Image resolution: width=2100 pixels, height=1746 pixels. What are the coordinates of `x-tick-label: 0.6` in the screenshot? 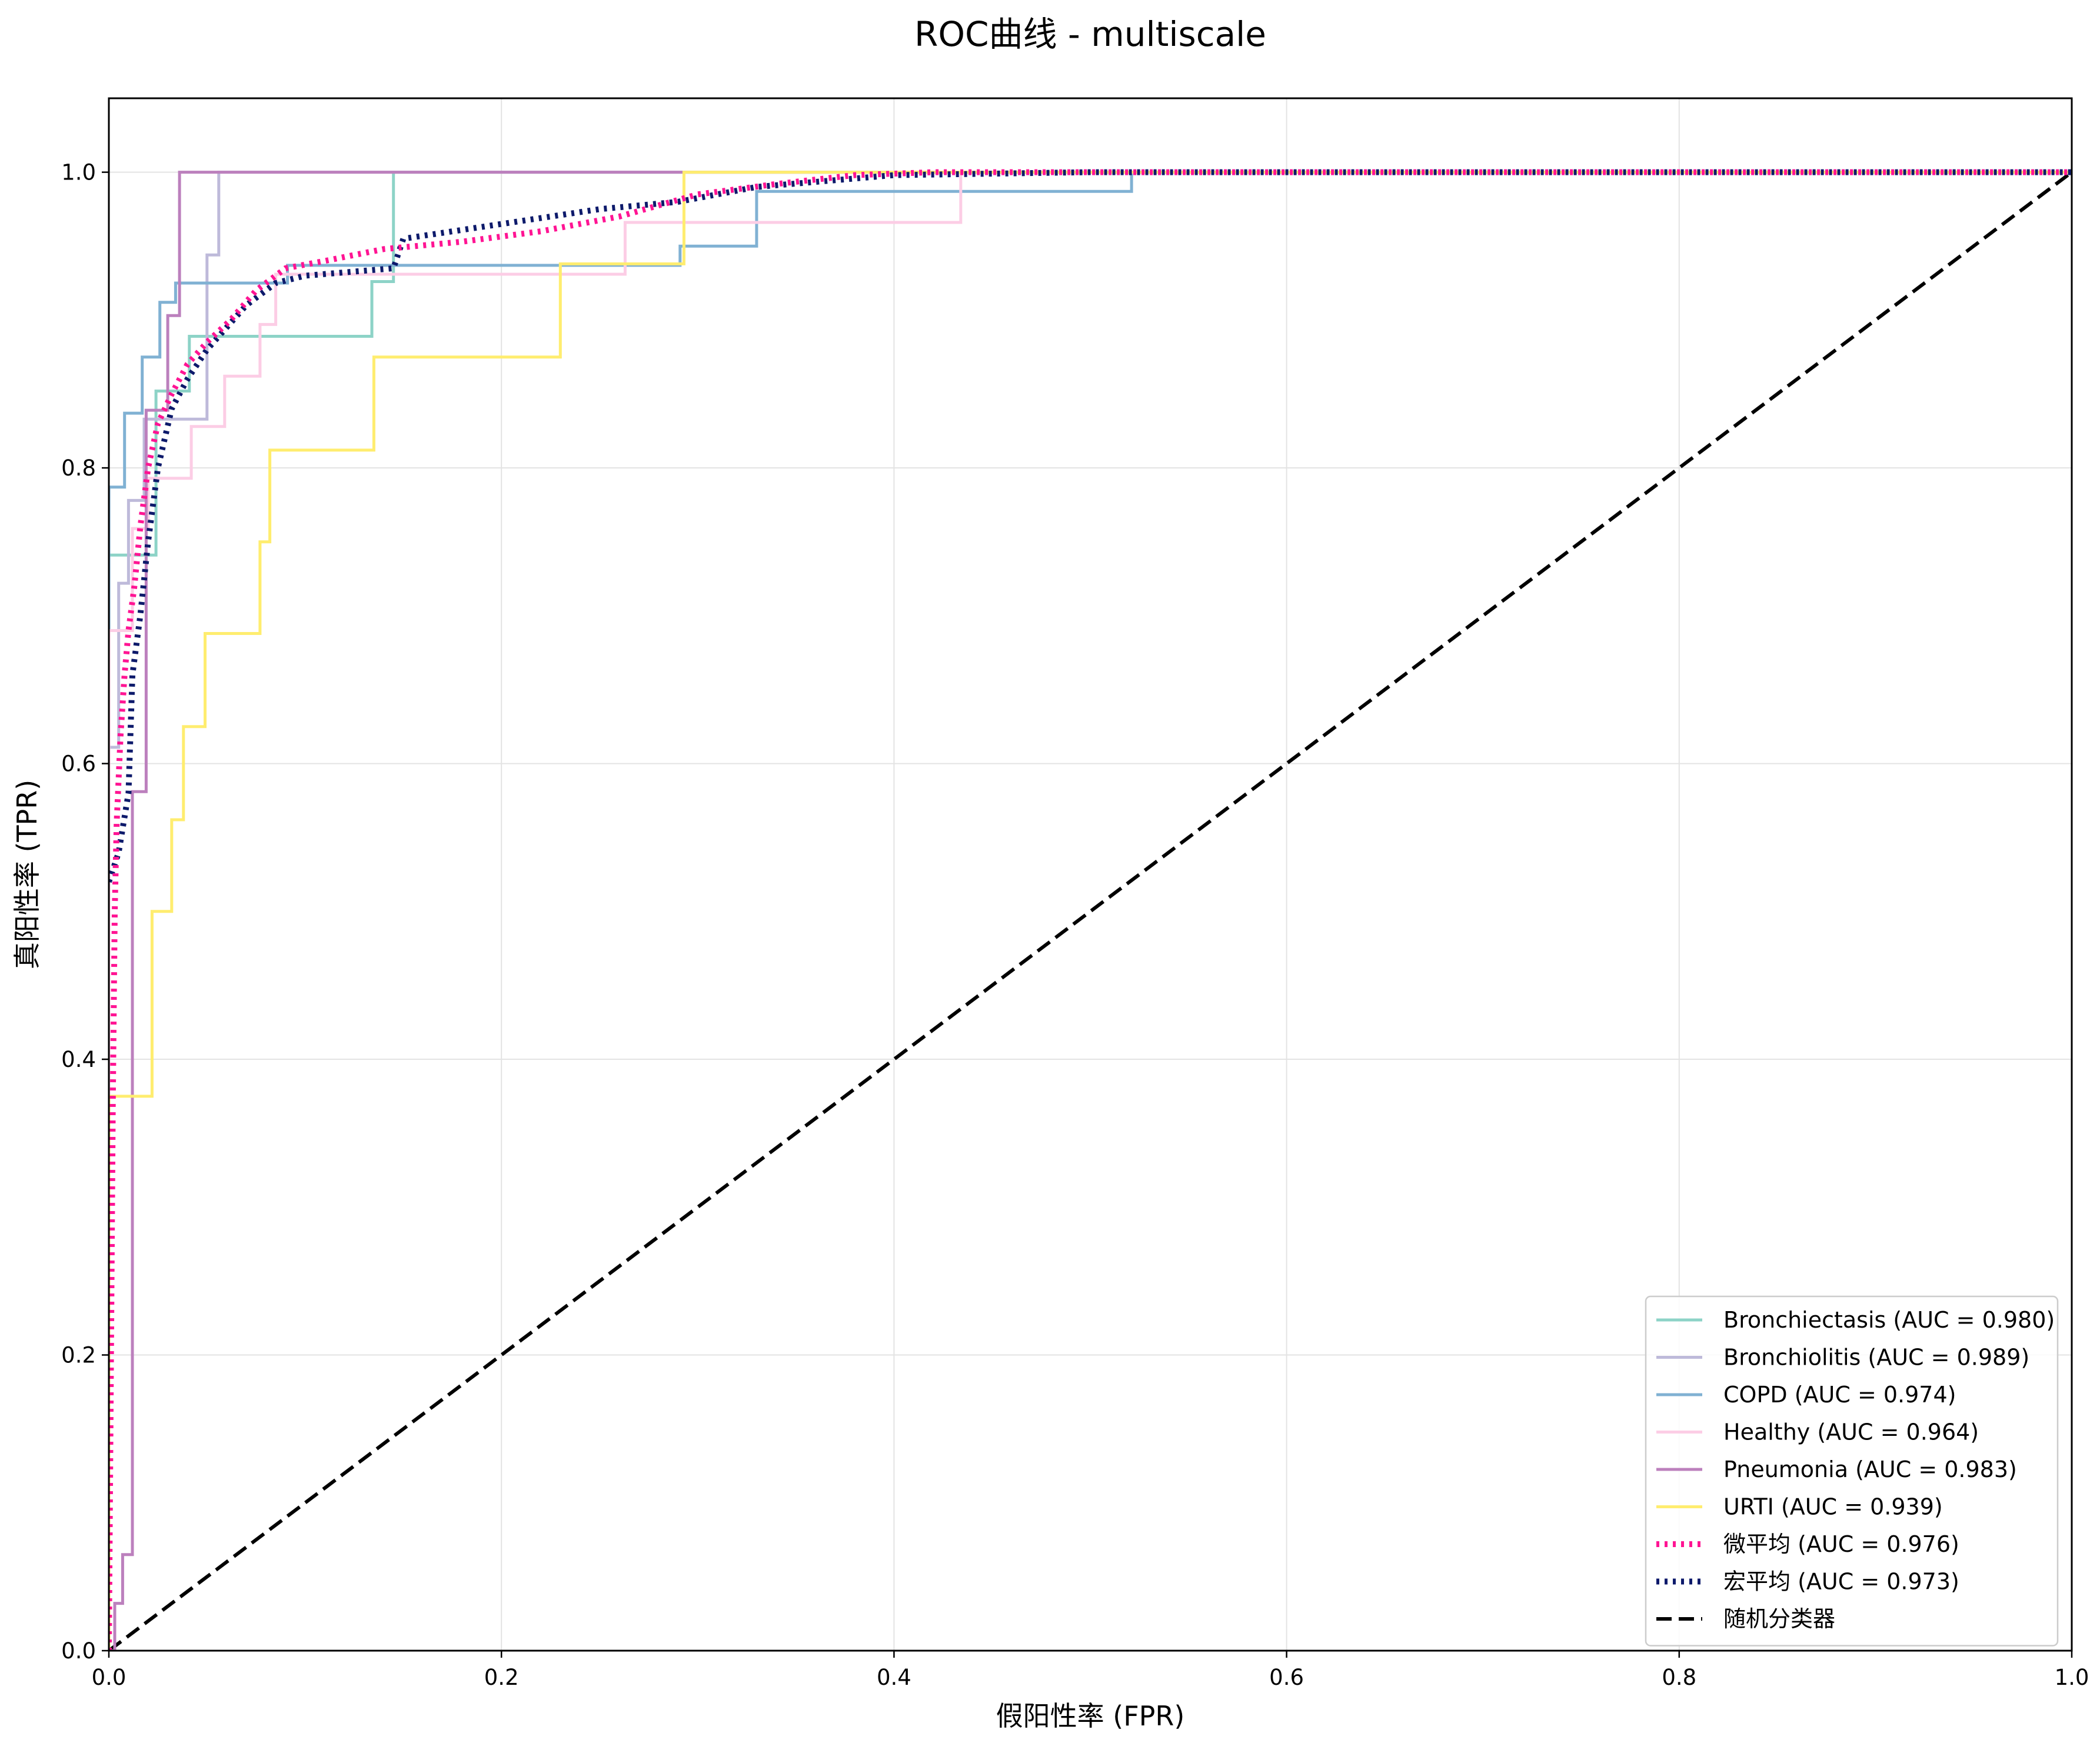 It's located at (1286, 1677).